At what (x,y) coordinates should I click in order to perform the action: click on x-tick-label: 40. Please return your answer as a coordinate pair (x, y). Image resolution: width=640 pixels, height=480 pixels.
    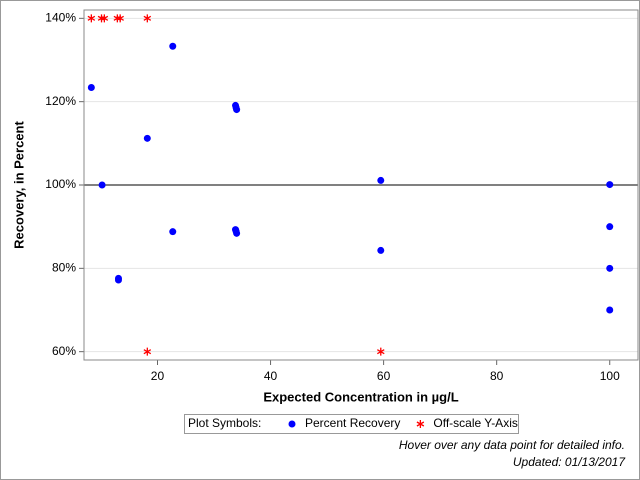
    Looking at the image, I should click on (271, 376).